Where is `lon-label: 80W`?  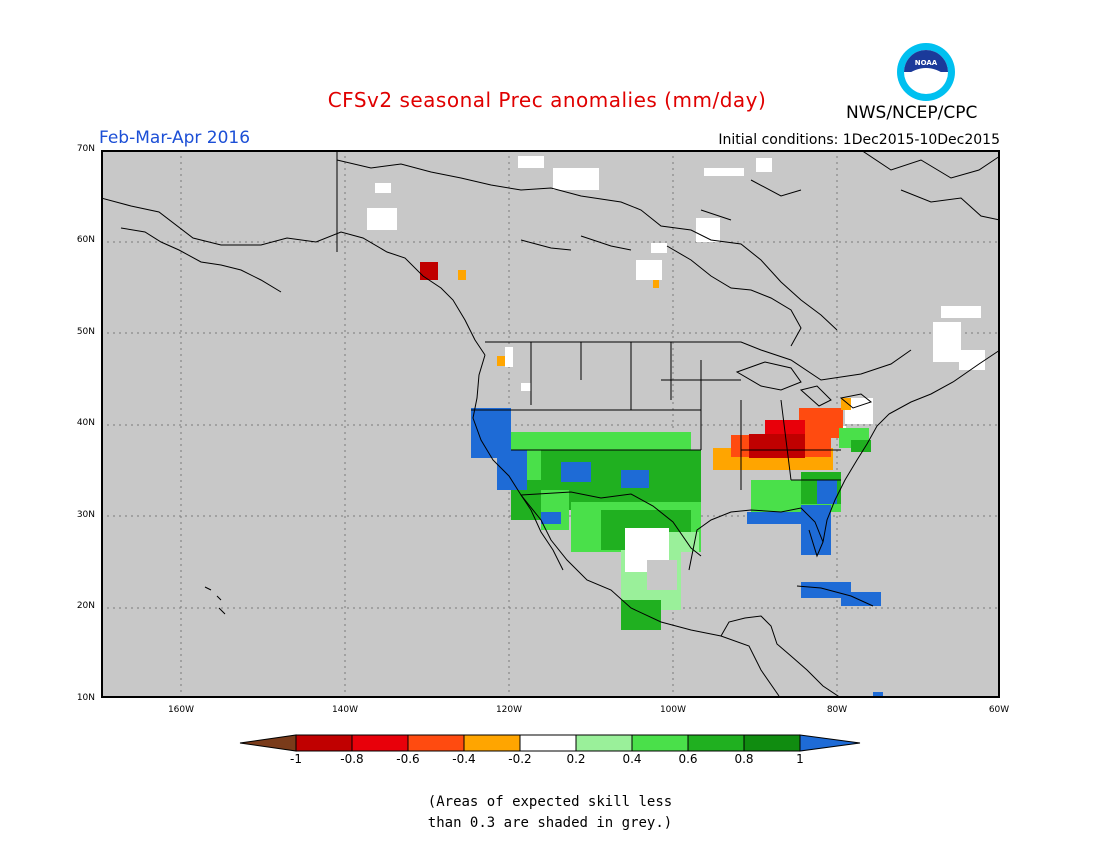 lon-label: 80W is located at coordinates (837, 710).